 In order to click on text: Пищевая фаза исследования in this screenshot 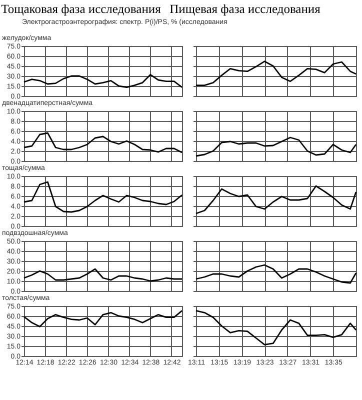, I will do `click(245, 9)`.